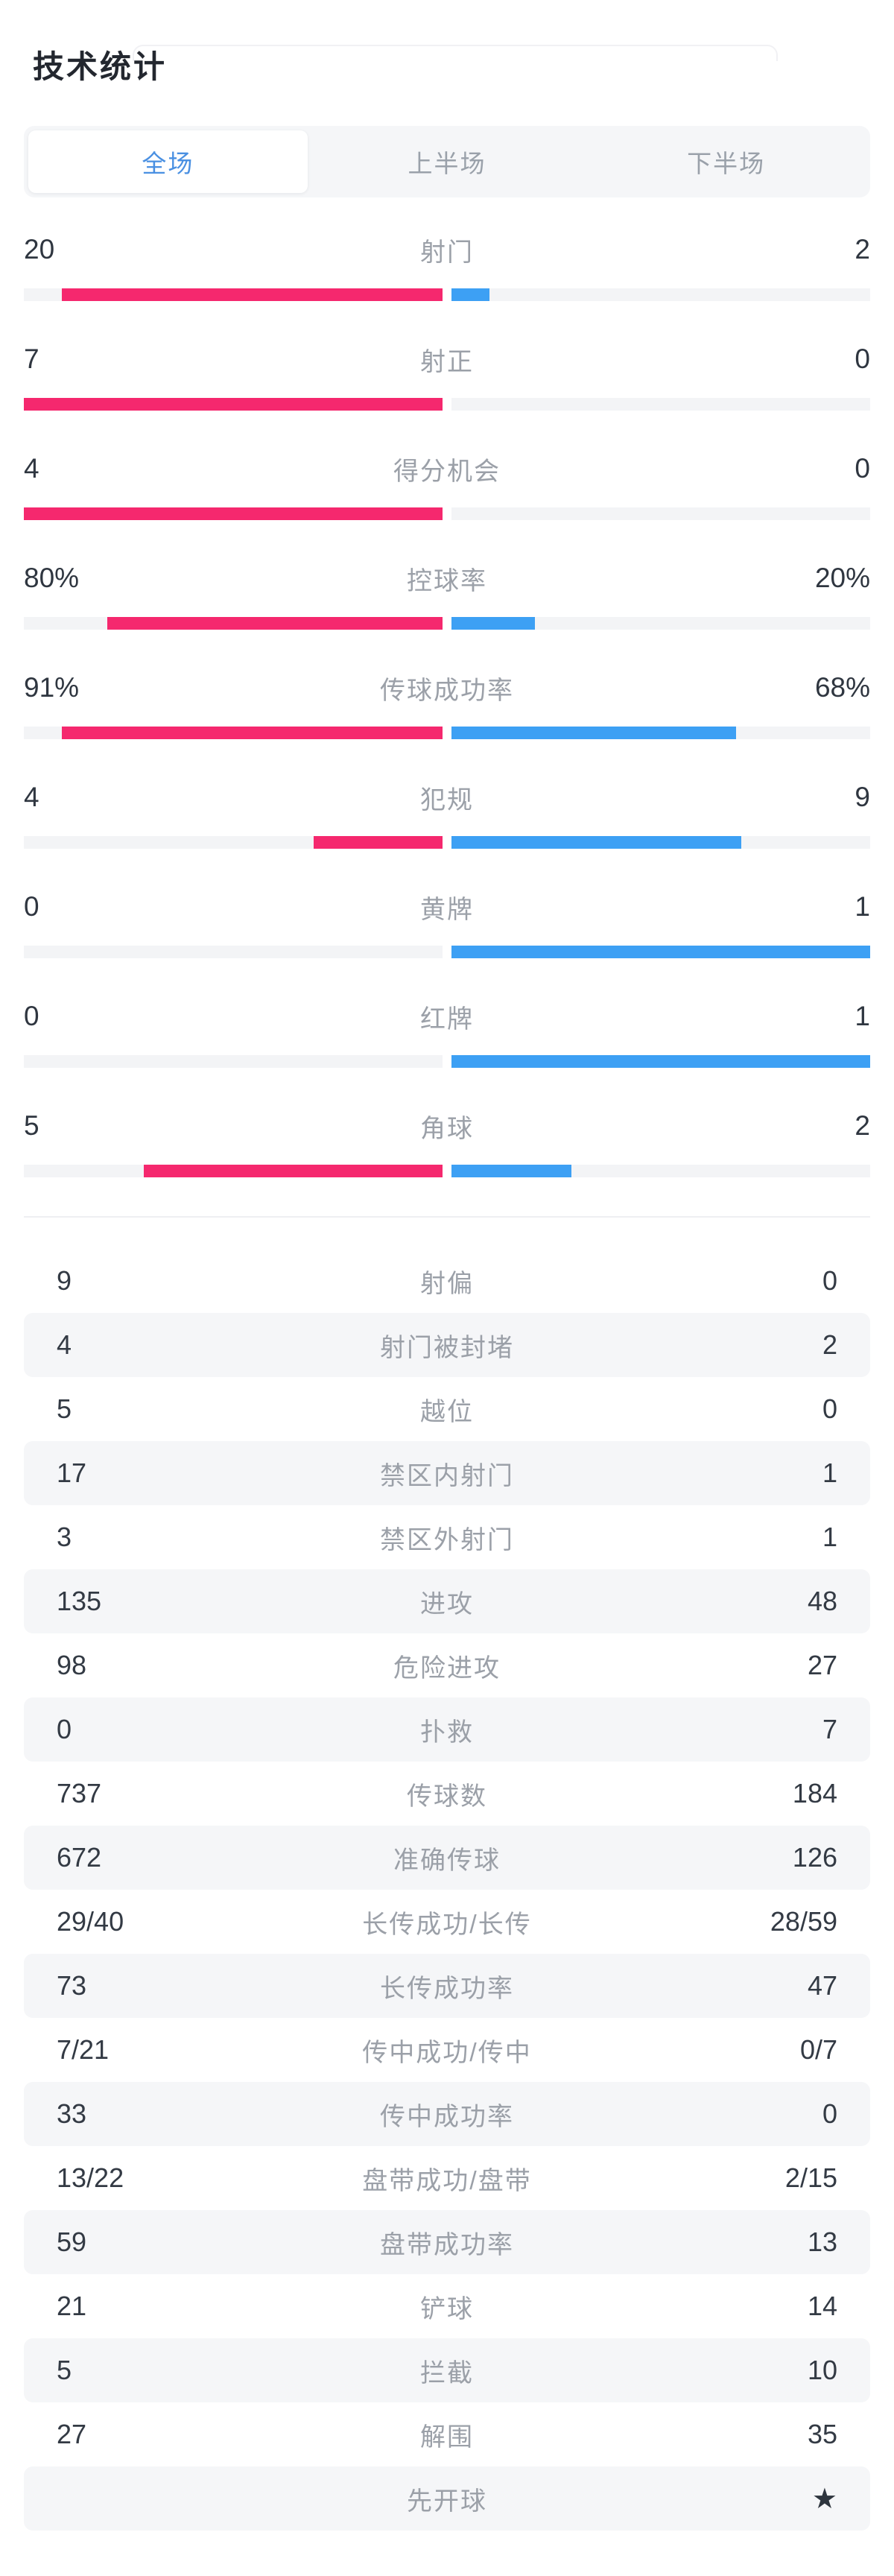 This screenshot has width=894, height=2576. What do you see at coordinates (824, 2499) in the screenshot?
I see `star-icon: ★` at bounding box center [824, 2499].